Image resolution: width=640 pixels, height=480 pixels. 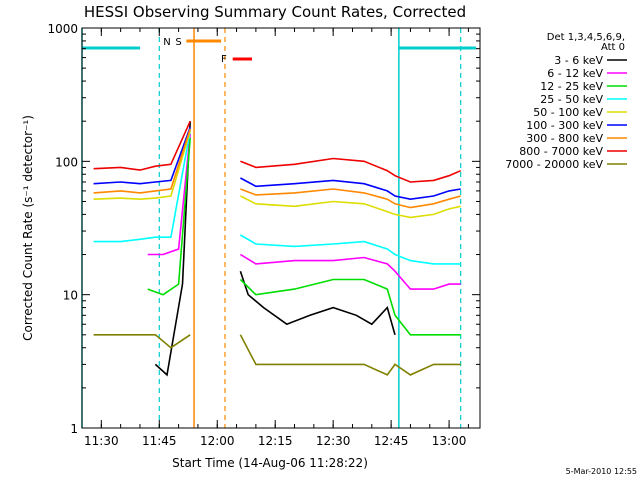 I want to click on legend-label: 100 - 300 keV, so click(x=564, y=125).